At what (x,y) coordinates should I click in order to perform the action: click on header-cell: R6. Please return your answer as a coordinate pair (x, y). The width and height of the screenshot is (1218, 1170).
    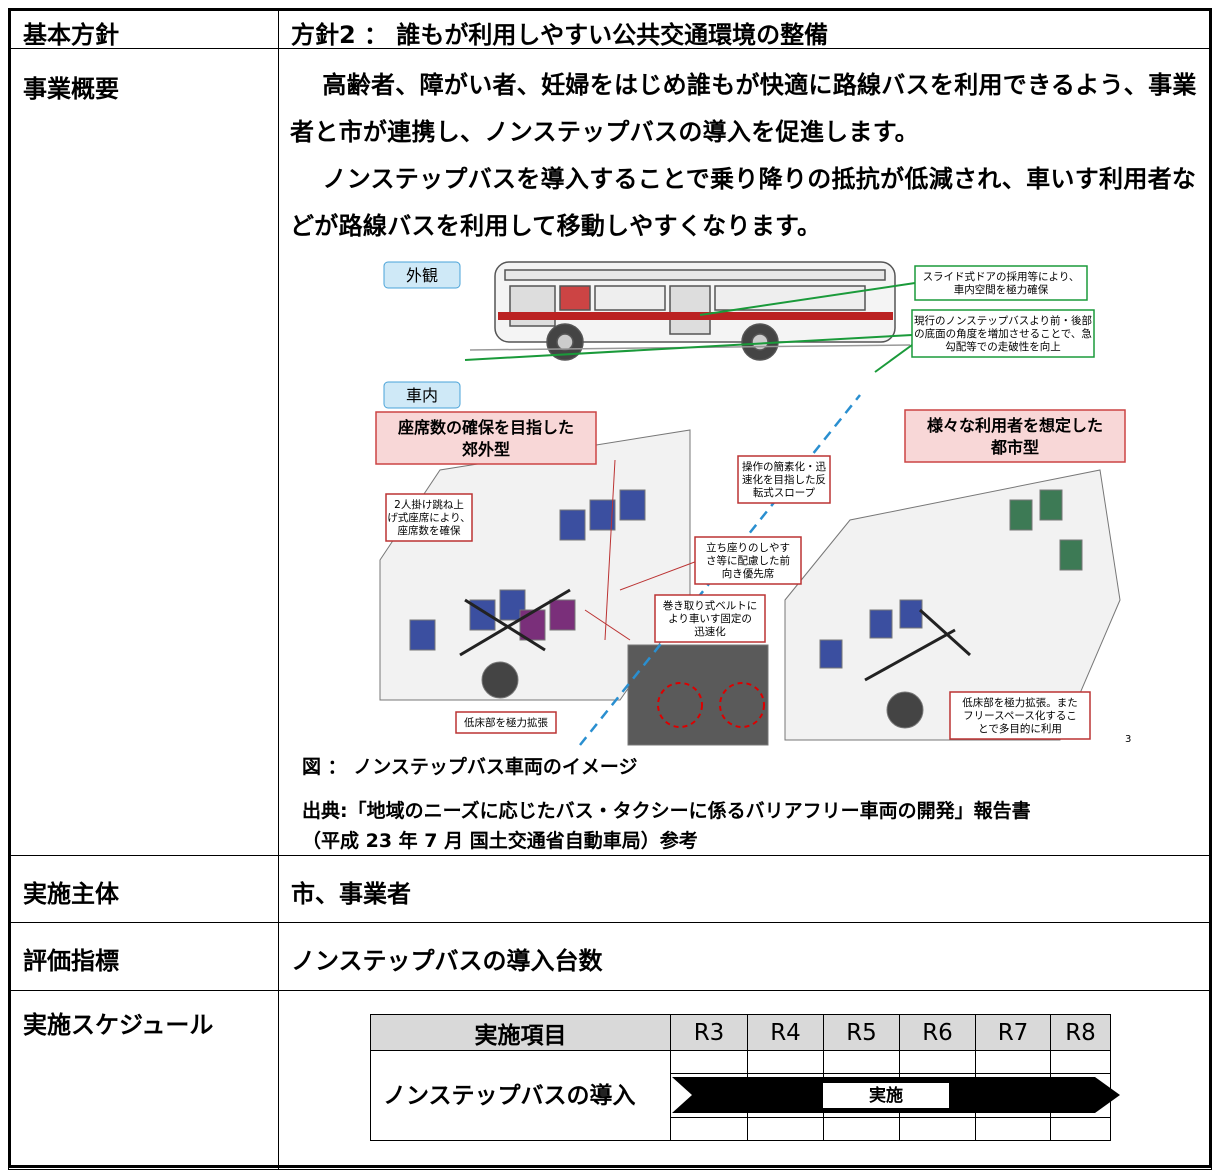
    Looking at the image, I should click on (937, 1032).